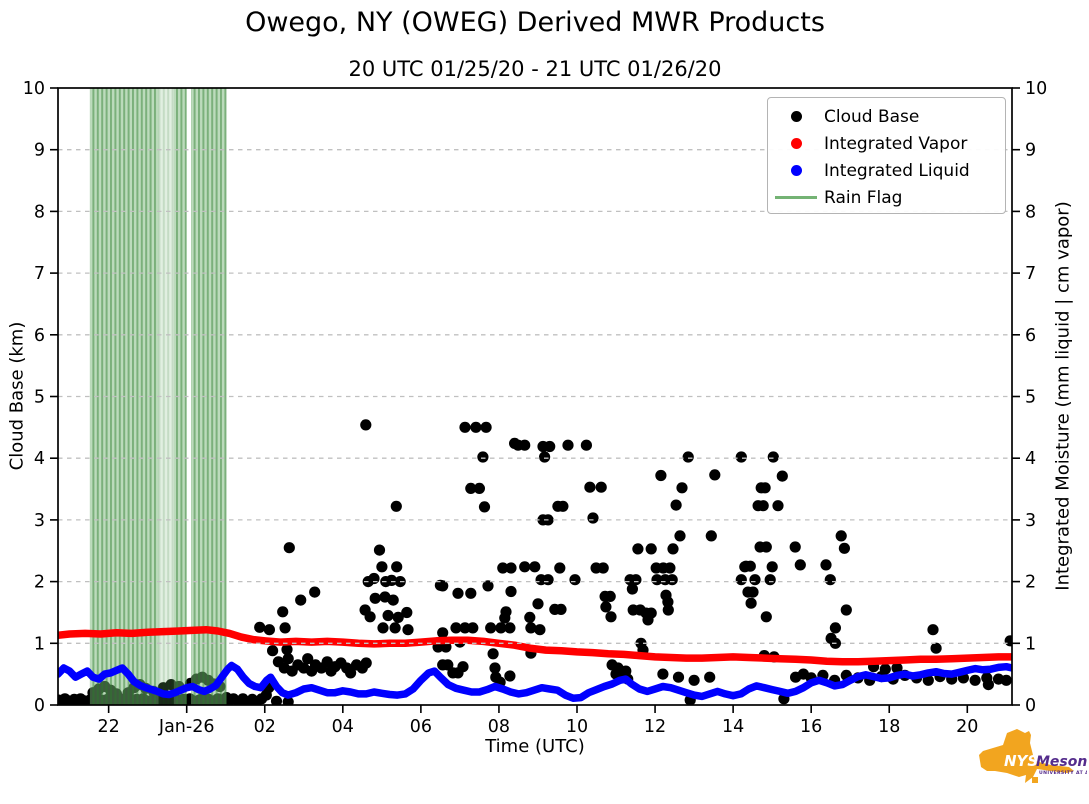 Image resolution: width=1089 pixels, height=804 pixels. What do you see at coordinates (535, 22) in the screenshot?
I see `page-title: Owego, NY (OWEG) Derived MWR Products` at bounding box center [535, 22].